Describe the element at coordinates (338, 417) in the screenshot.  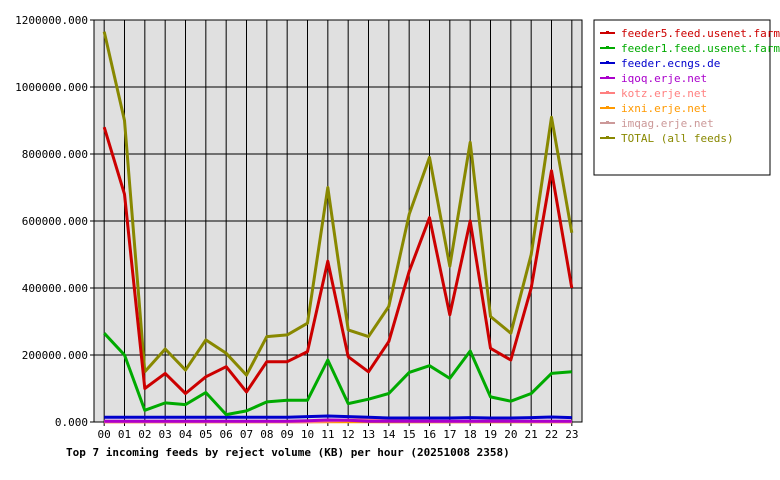
I see `series-line-feeder-ecngs-de` at that location.